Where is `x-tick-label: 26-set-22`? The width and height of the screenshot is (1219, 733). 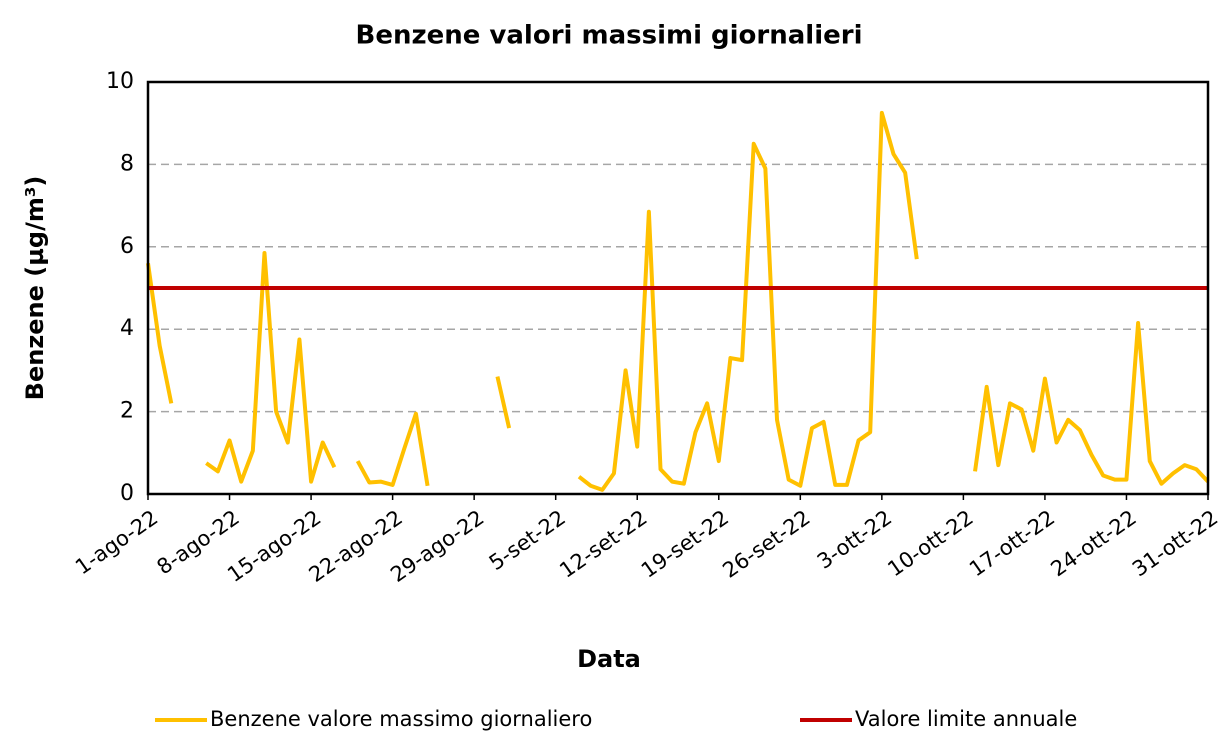
x-tick-label: 26-set-22 is located at coordinates (766, 543).